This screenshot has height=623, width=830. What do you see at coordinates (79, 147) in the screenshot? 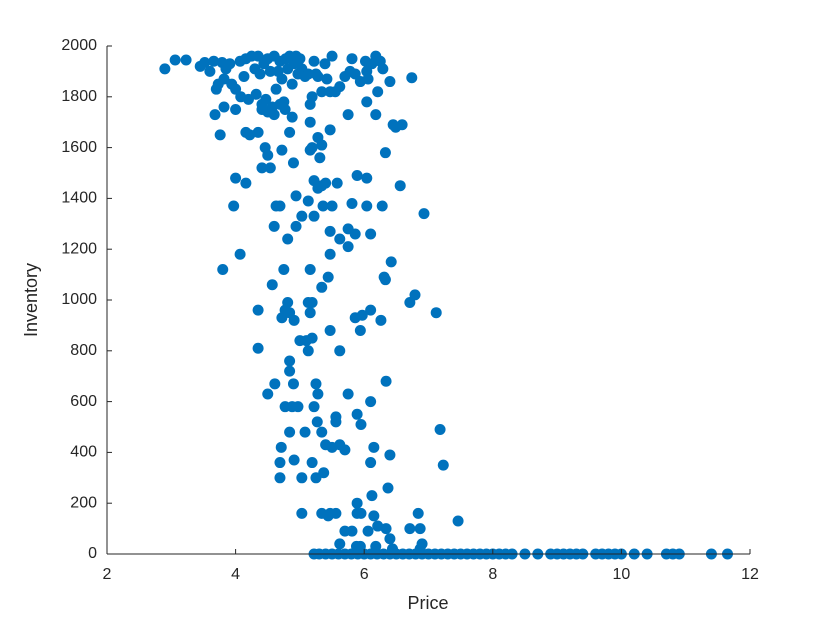
I see `y-tick-label: 1600` at bounding box center [79, 147].